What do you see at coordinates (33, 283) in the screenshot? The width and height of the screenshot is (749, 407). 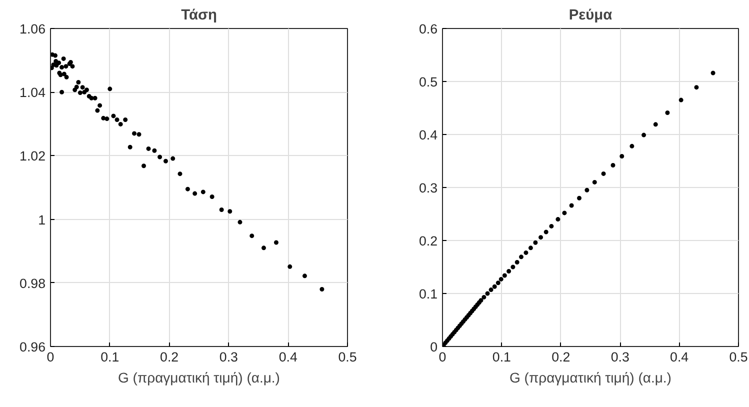 I see `y-tick-label: 0.98` at bounding box center [33, 283].